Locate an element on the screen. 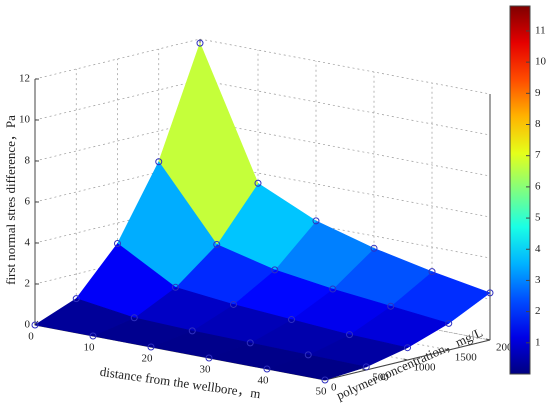  x-tick-label: 20 is located at coordinates (148, 359).